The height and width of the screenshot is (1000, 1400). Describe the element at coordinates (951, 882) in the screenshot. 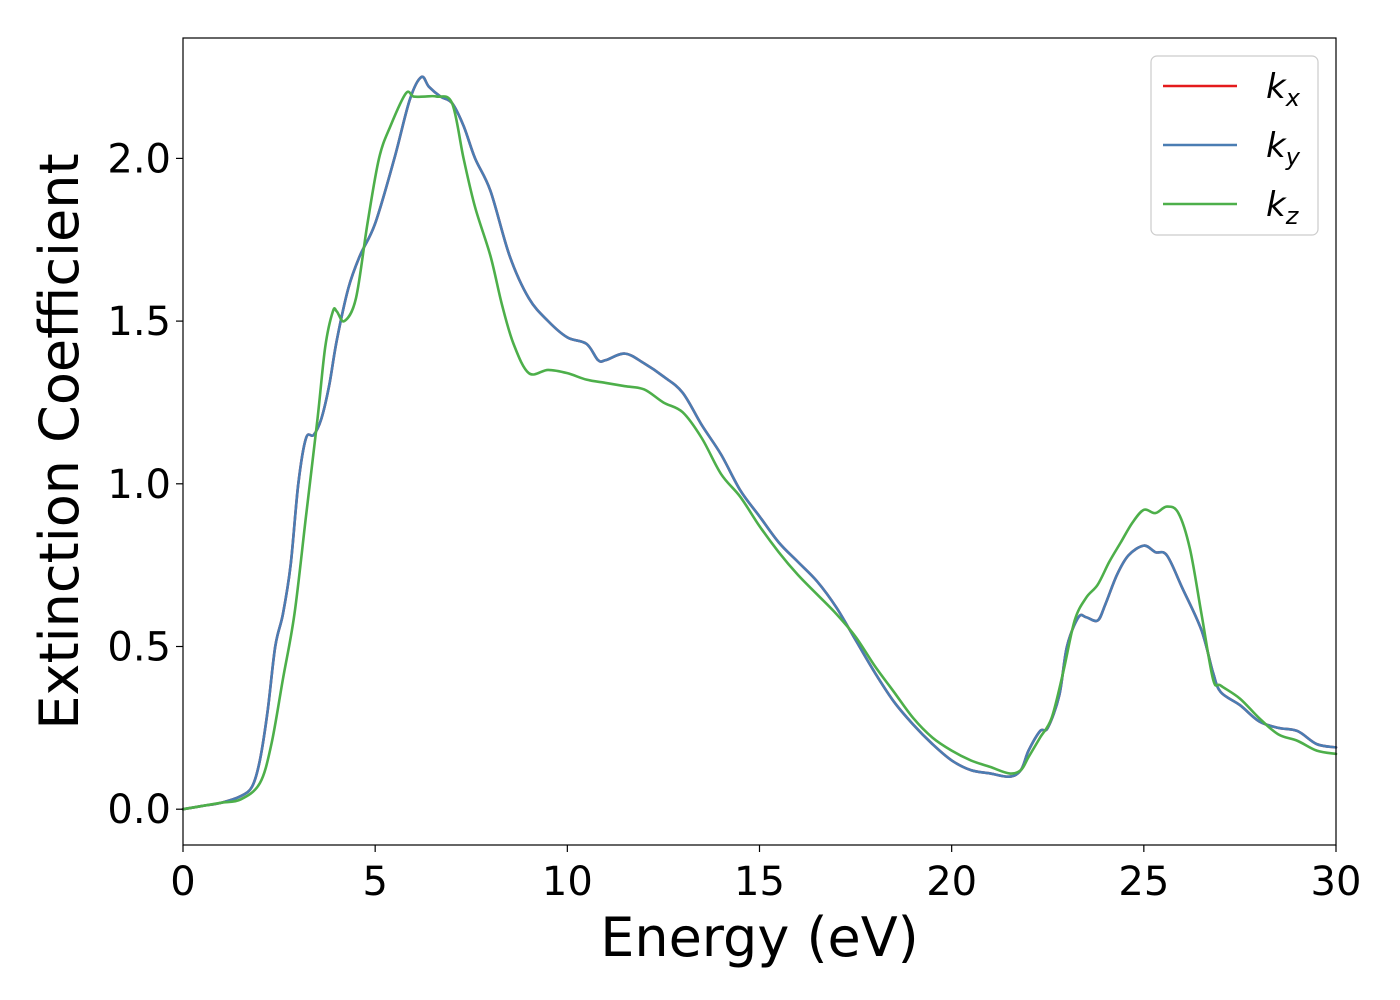

I see `x-tick-label: 20` at that location.